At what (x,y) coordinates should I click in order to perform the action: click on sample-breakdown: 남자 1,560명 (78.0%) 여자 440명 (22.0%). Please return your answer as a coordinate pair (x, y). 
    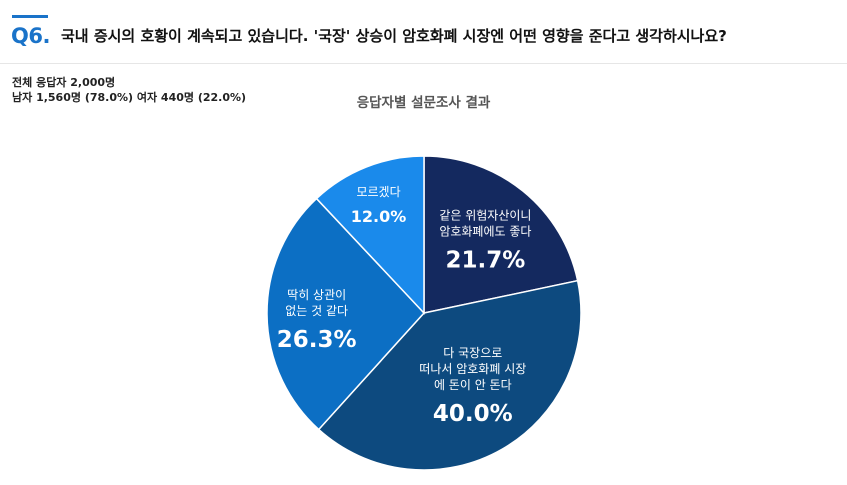
    Looking at the image, I should click on (129, 97).